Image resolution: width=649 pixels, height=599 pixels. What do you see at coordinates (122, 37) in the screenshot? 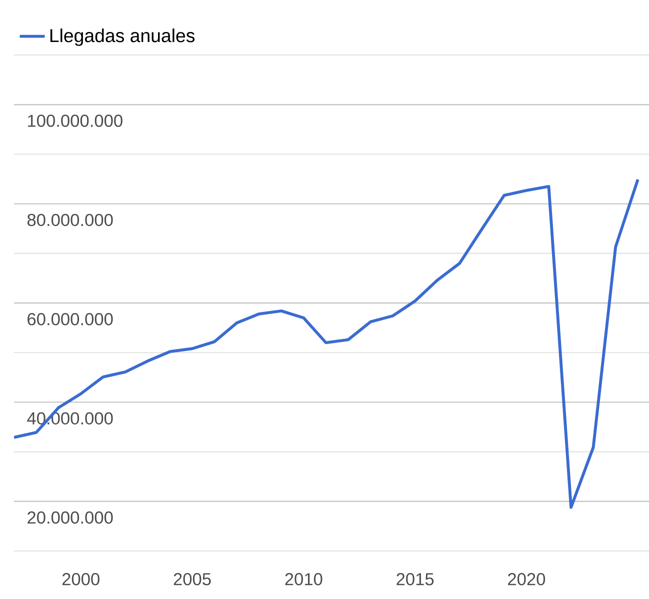
I see `legend-label: Llegadas anuales` at bounding box center [122, 37].